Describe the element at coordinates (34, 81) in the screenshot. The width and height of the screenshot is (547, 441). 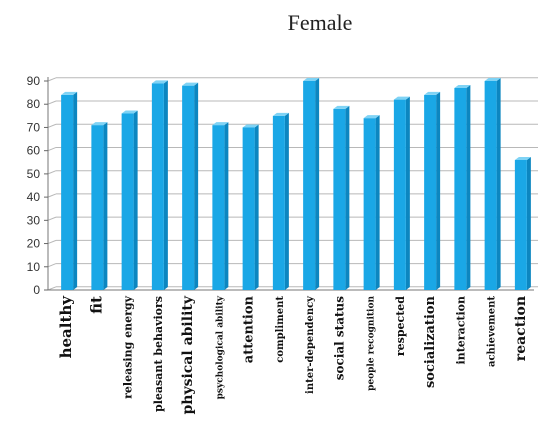
I see `y-tick-label: 90` at that location.